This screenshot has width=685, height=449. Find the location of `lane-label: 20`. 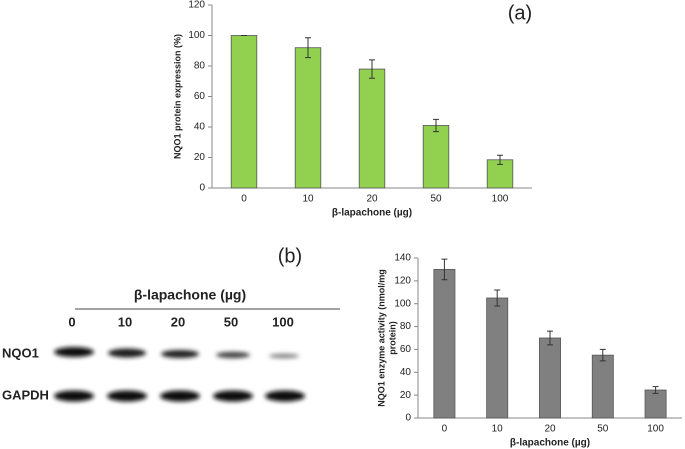

lane-label: 20 is located at coordinates (178, 321).